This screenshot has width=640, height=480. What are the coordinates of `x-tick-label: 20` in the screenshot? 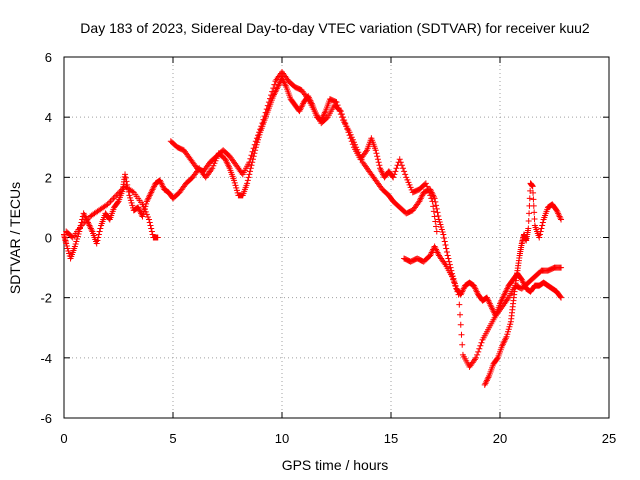 It's located at (500, 438).